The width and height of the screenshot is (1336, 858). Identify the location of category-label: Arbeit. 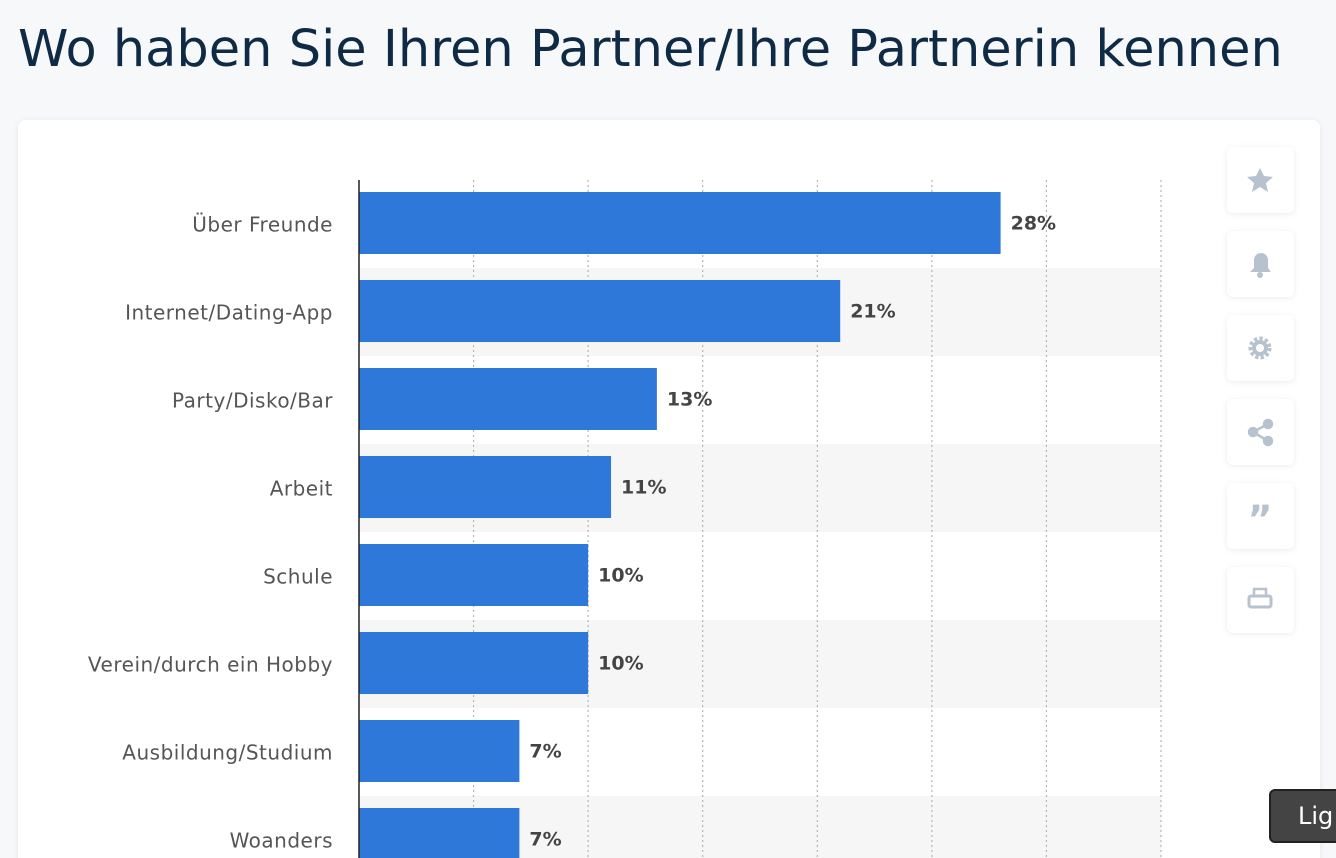
(301, 489).